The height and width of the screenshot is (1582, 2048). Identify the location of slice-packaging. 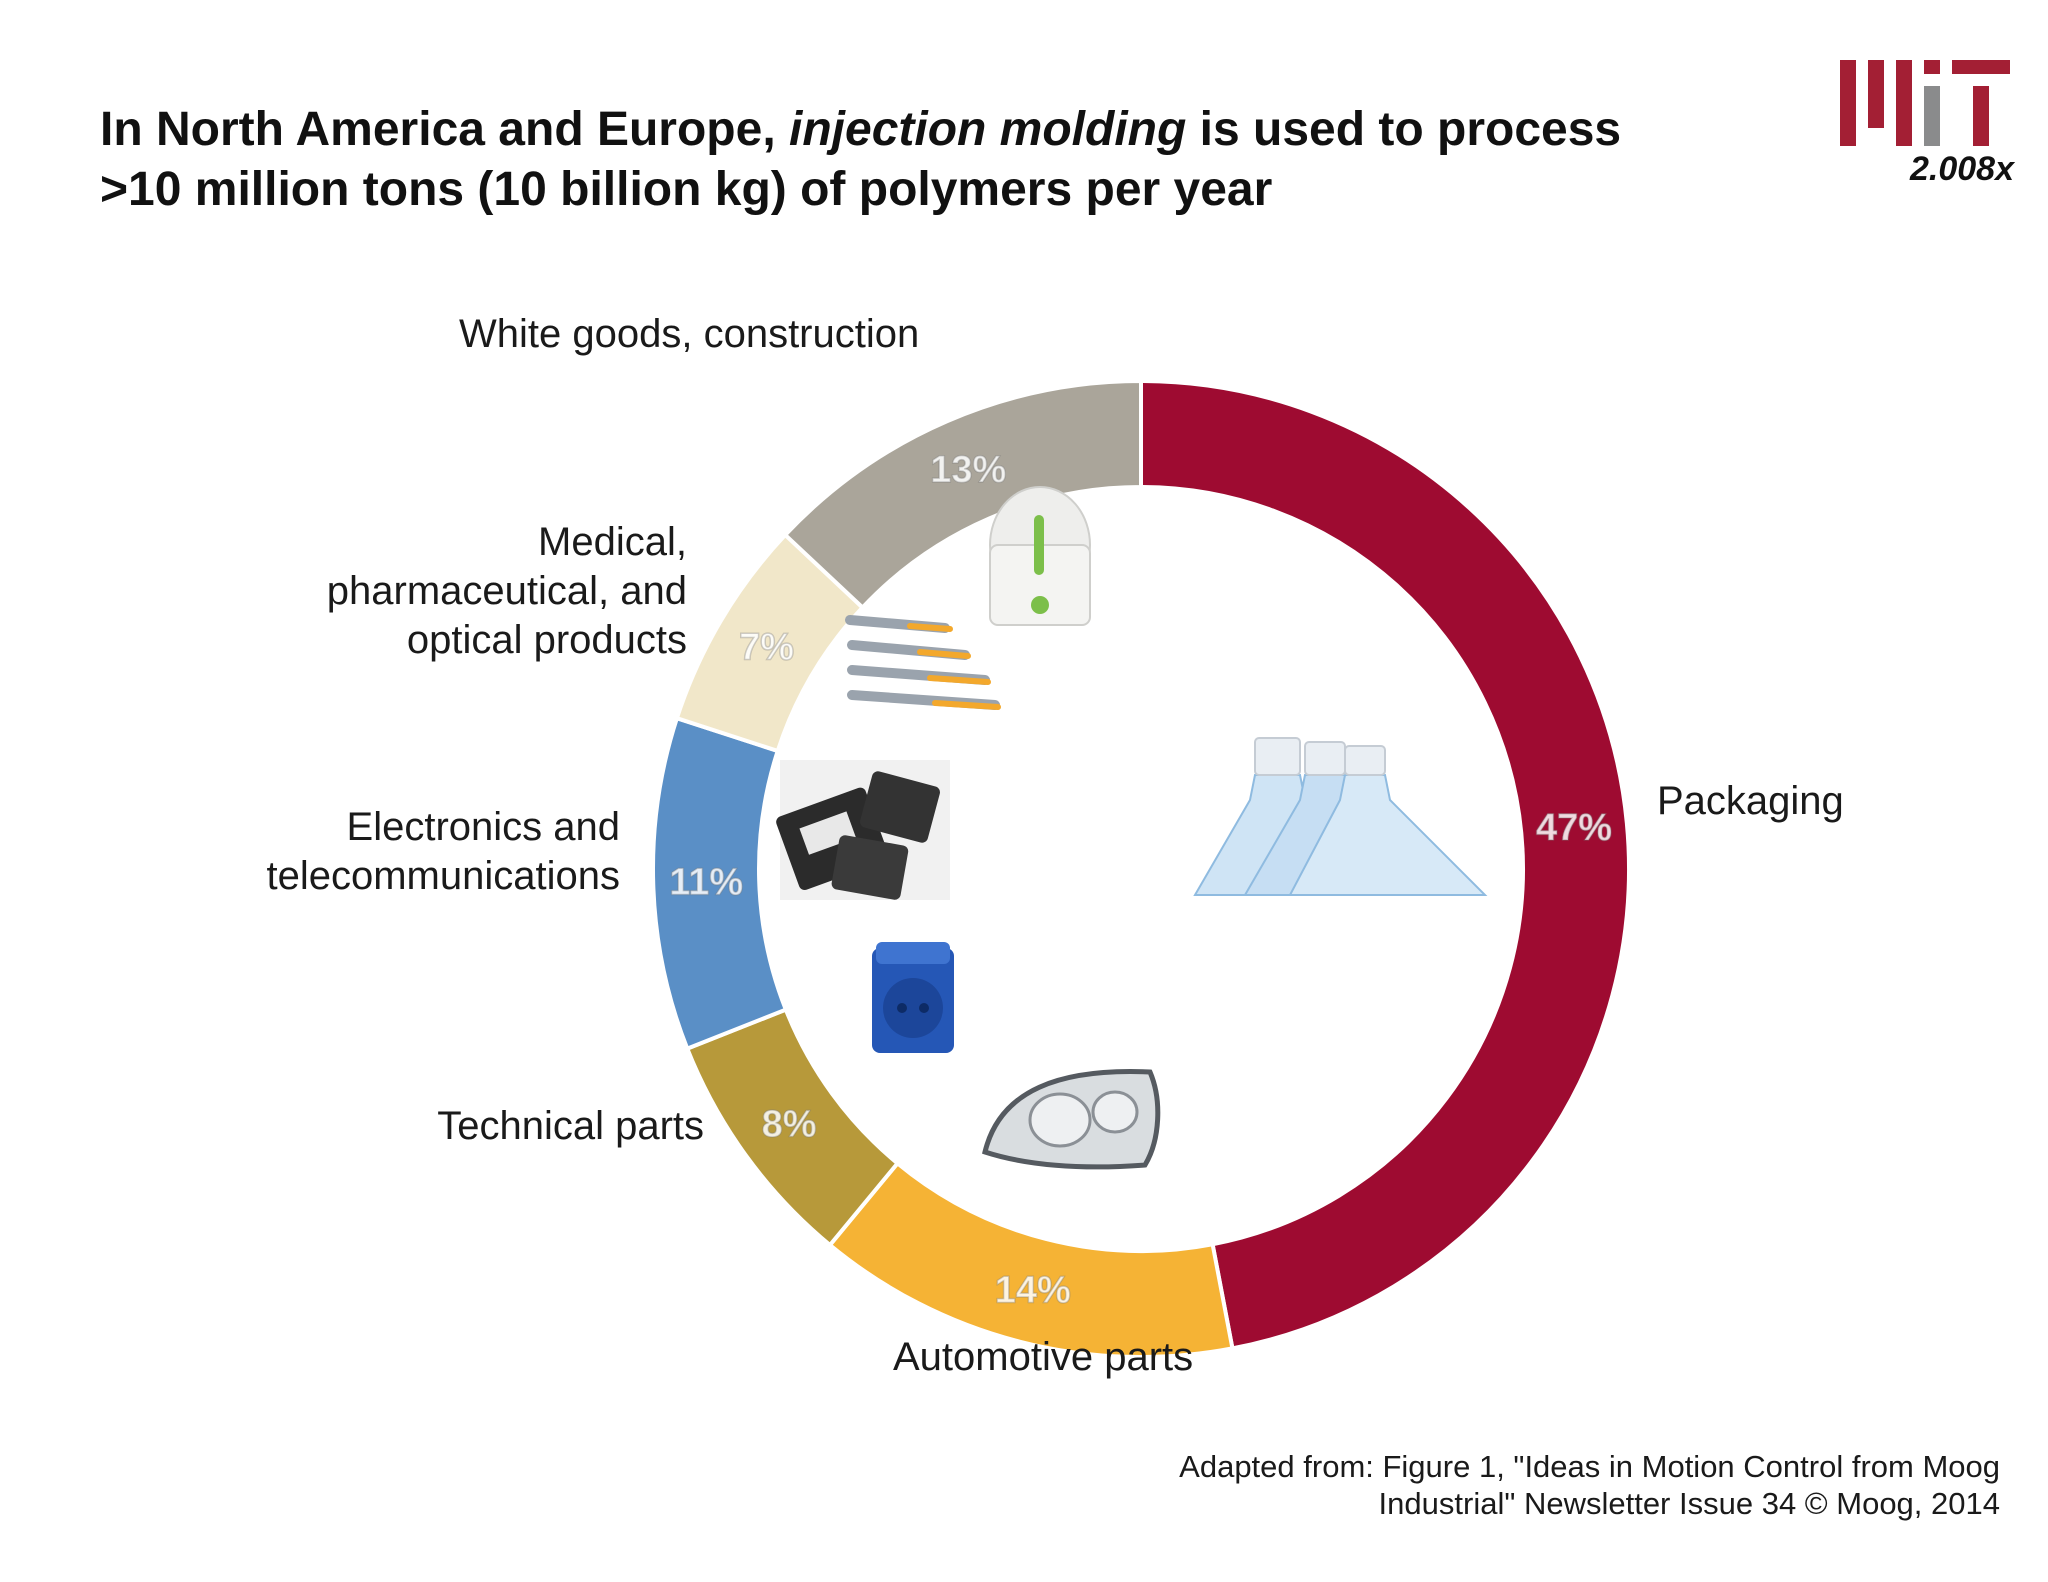
(1385, 864).